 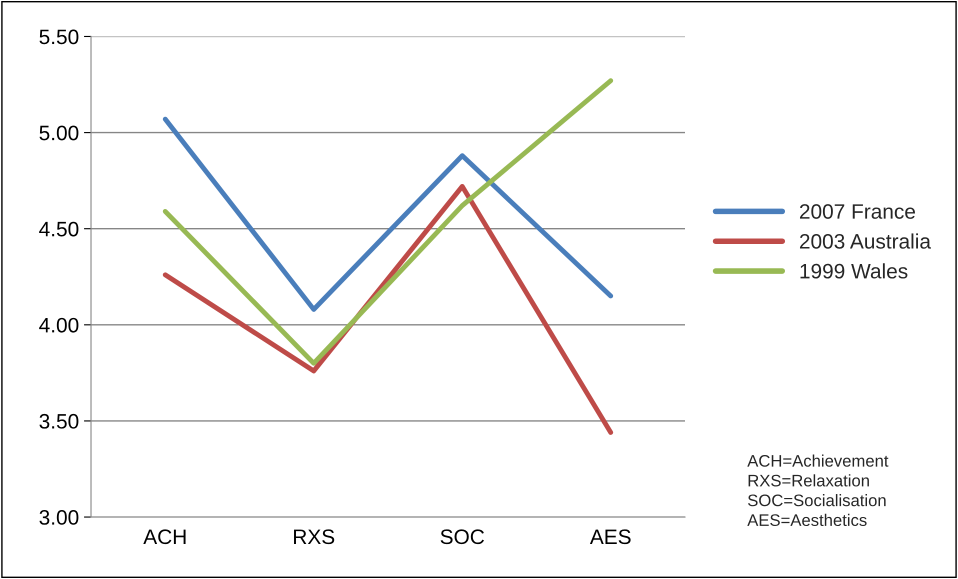 What do you see at coordinates (865, 241) in the screenshot?
I see `legend-label: 2003 Australia` at bounding box center [865, 241].